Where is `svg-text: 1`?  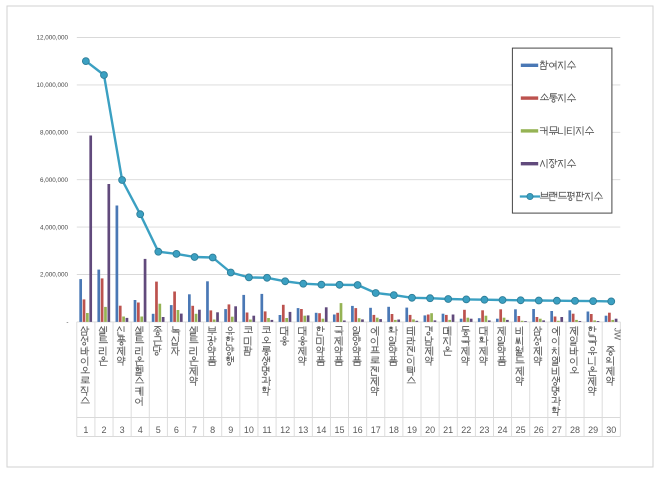
svg-text: 1 is located at coordinates (85, 430).